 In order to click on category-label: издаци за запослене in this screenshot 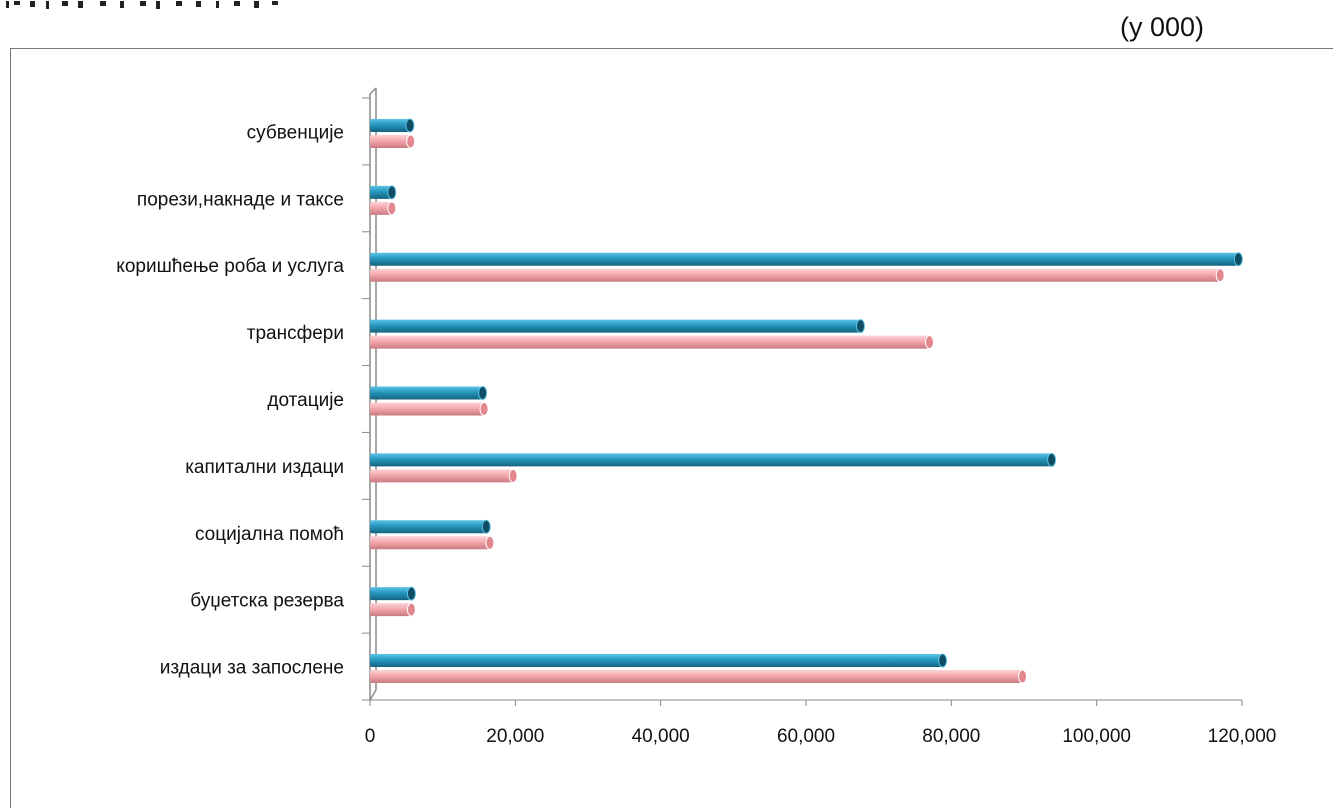, I will do `click(252, 668)`.